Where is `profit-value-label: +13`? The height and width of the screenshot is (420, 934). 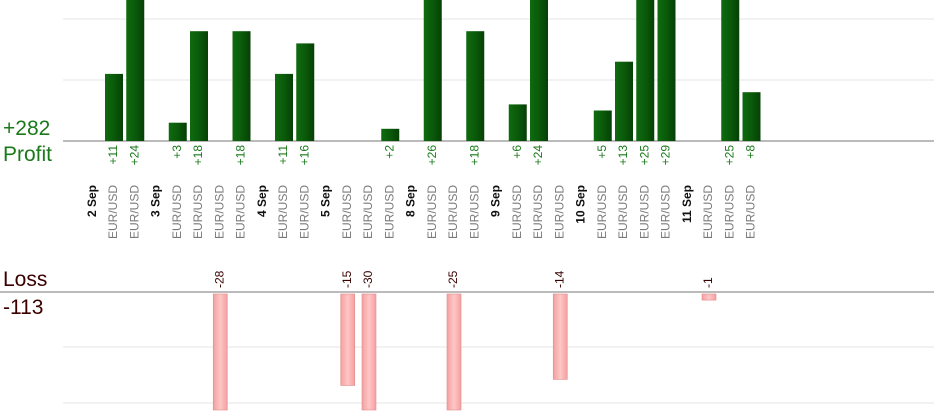 profit-value-label: +13 is located at coordinates (623, 155).